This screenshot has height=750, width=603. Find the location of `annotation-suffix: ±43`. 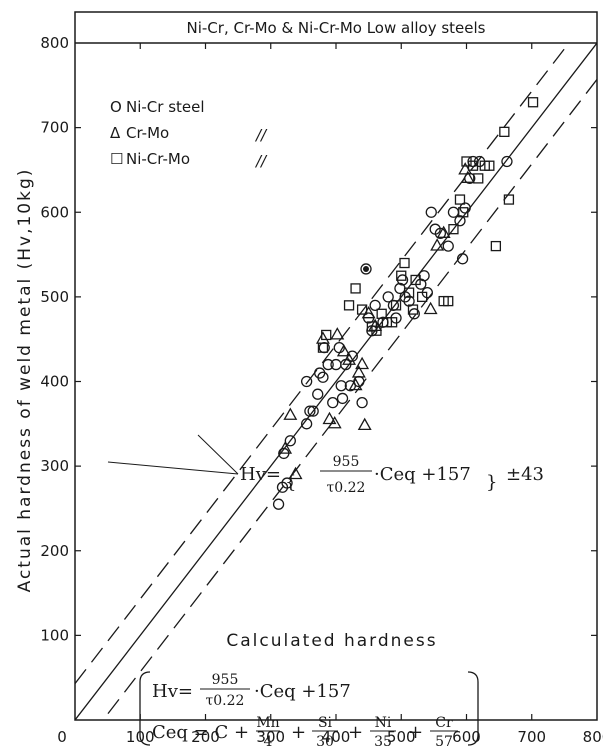

annotation-suffix: ±43 is located at coordinates (525, 474).